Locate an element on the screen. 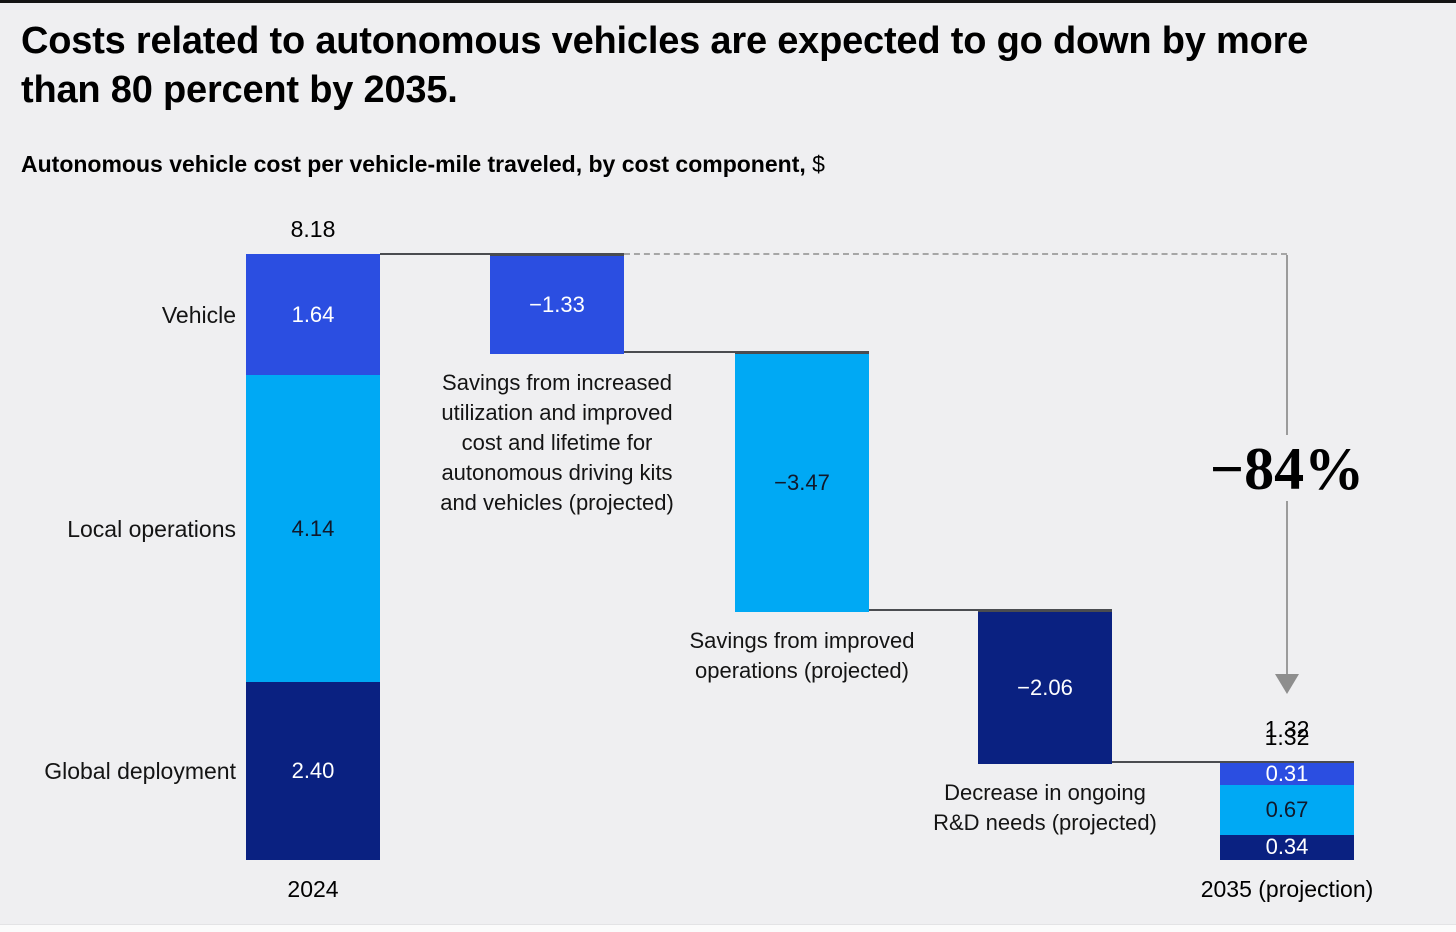 This screenshot has height=932, width=1456. bar-2035-local-operations-segment: 0.67 is located at coordinates (1287, 810).